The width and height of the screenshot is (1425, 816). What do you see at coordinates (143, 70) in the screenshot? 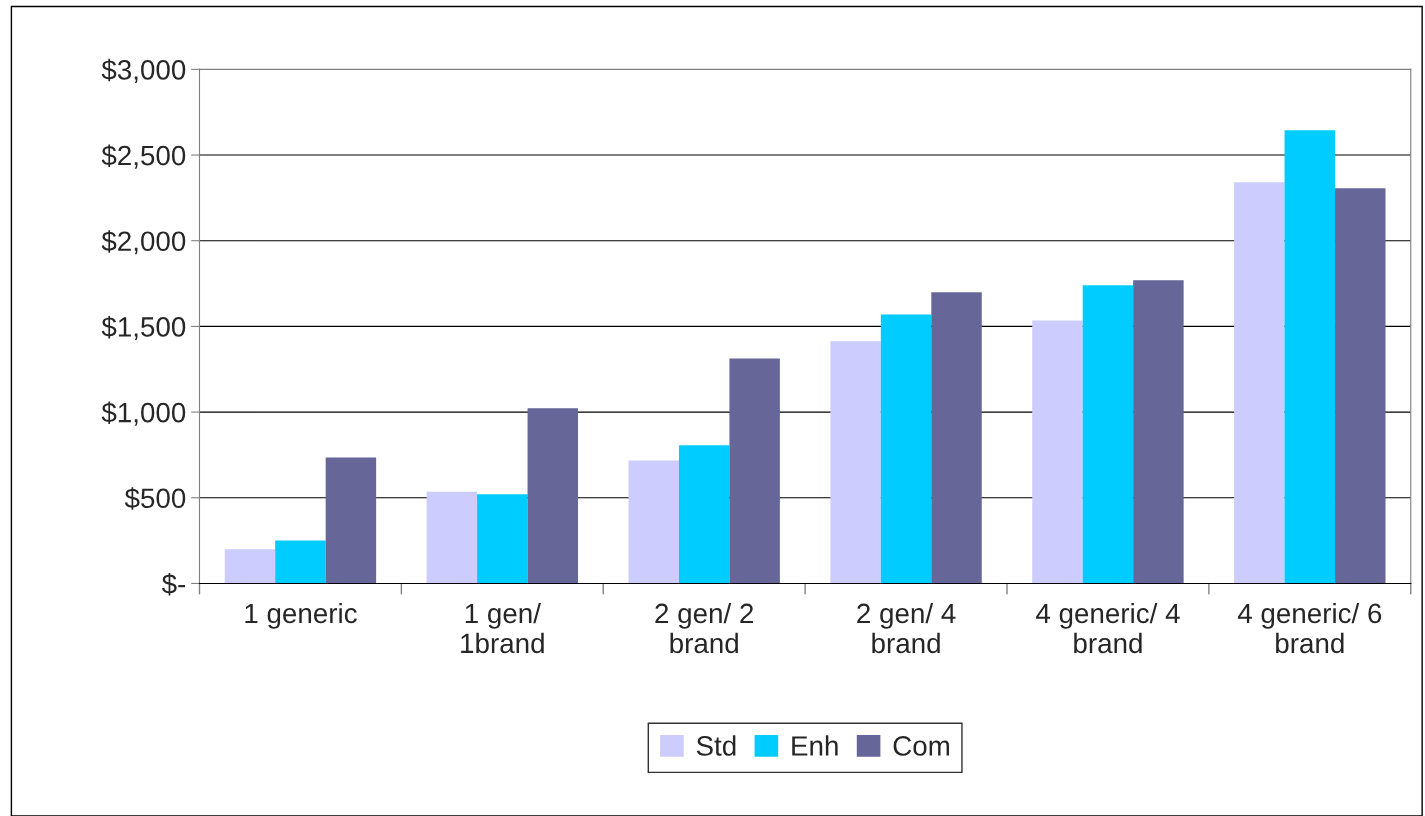
I see `y-tick-label: $3,000` at bounding box center [143, 70].